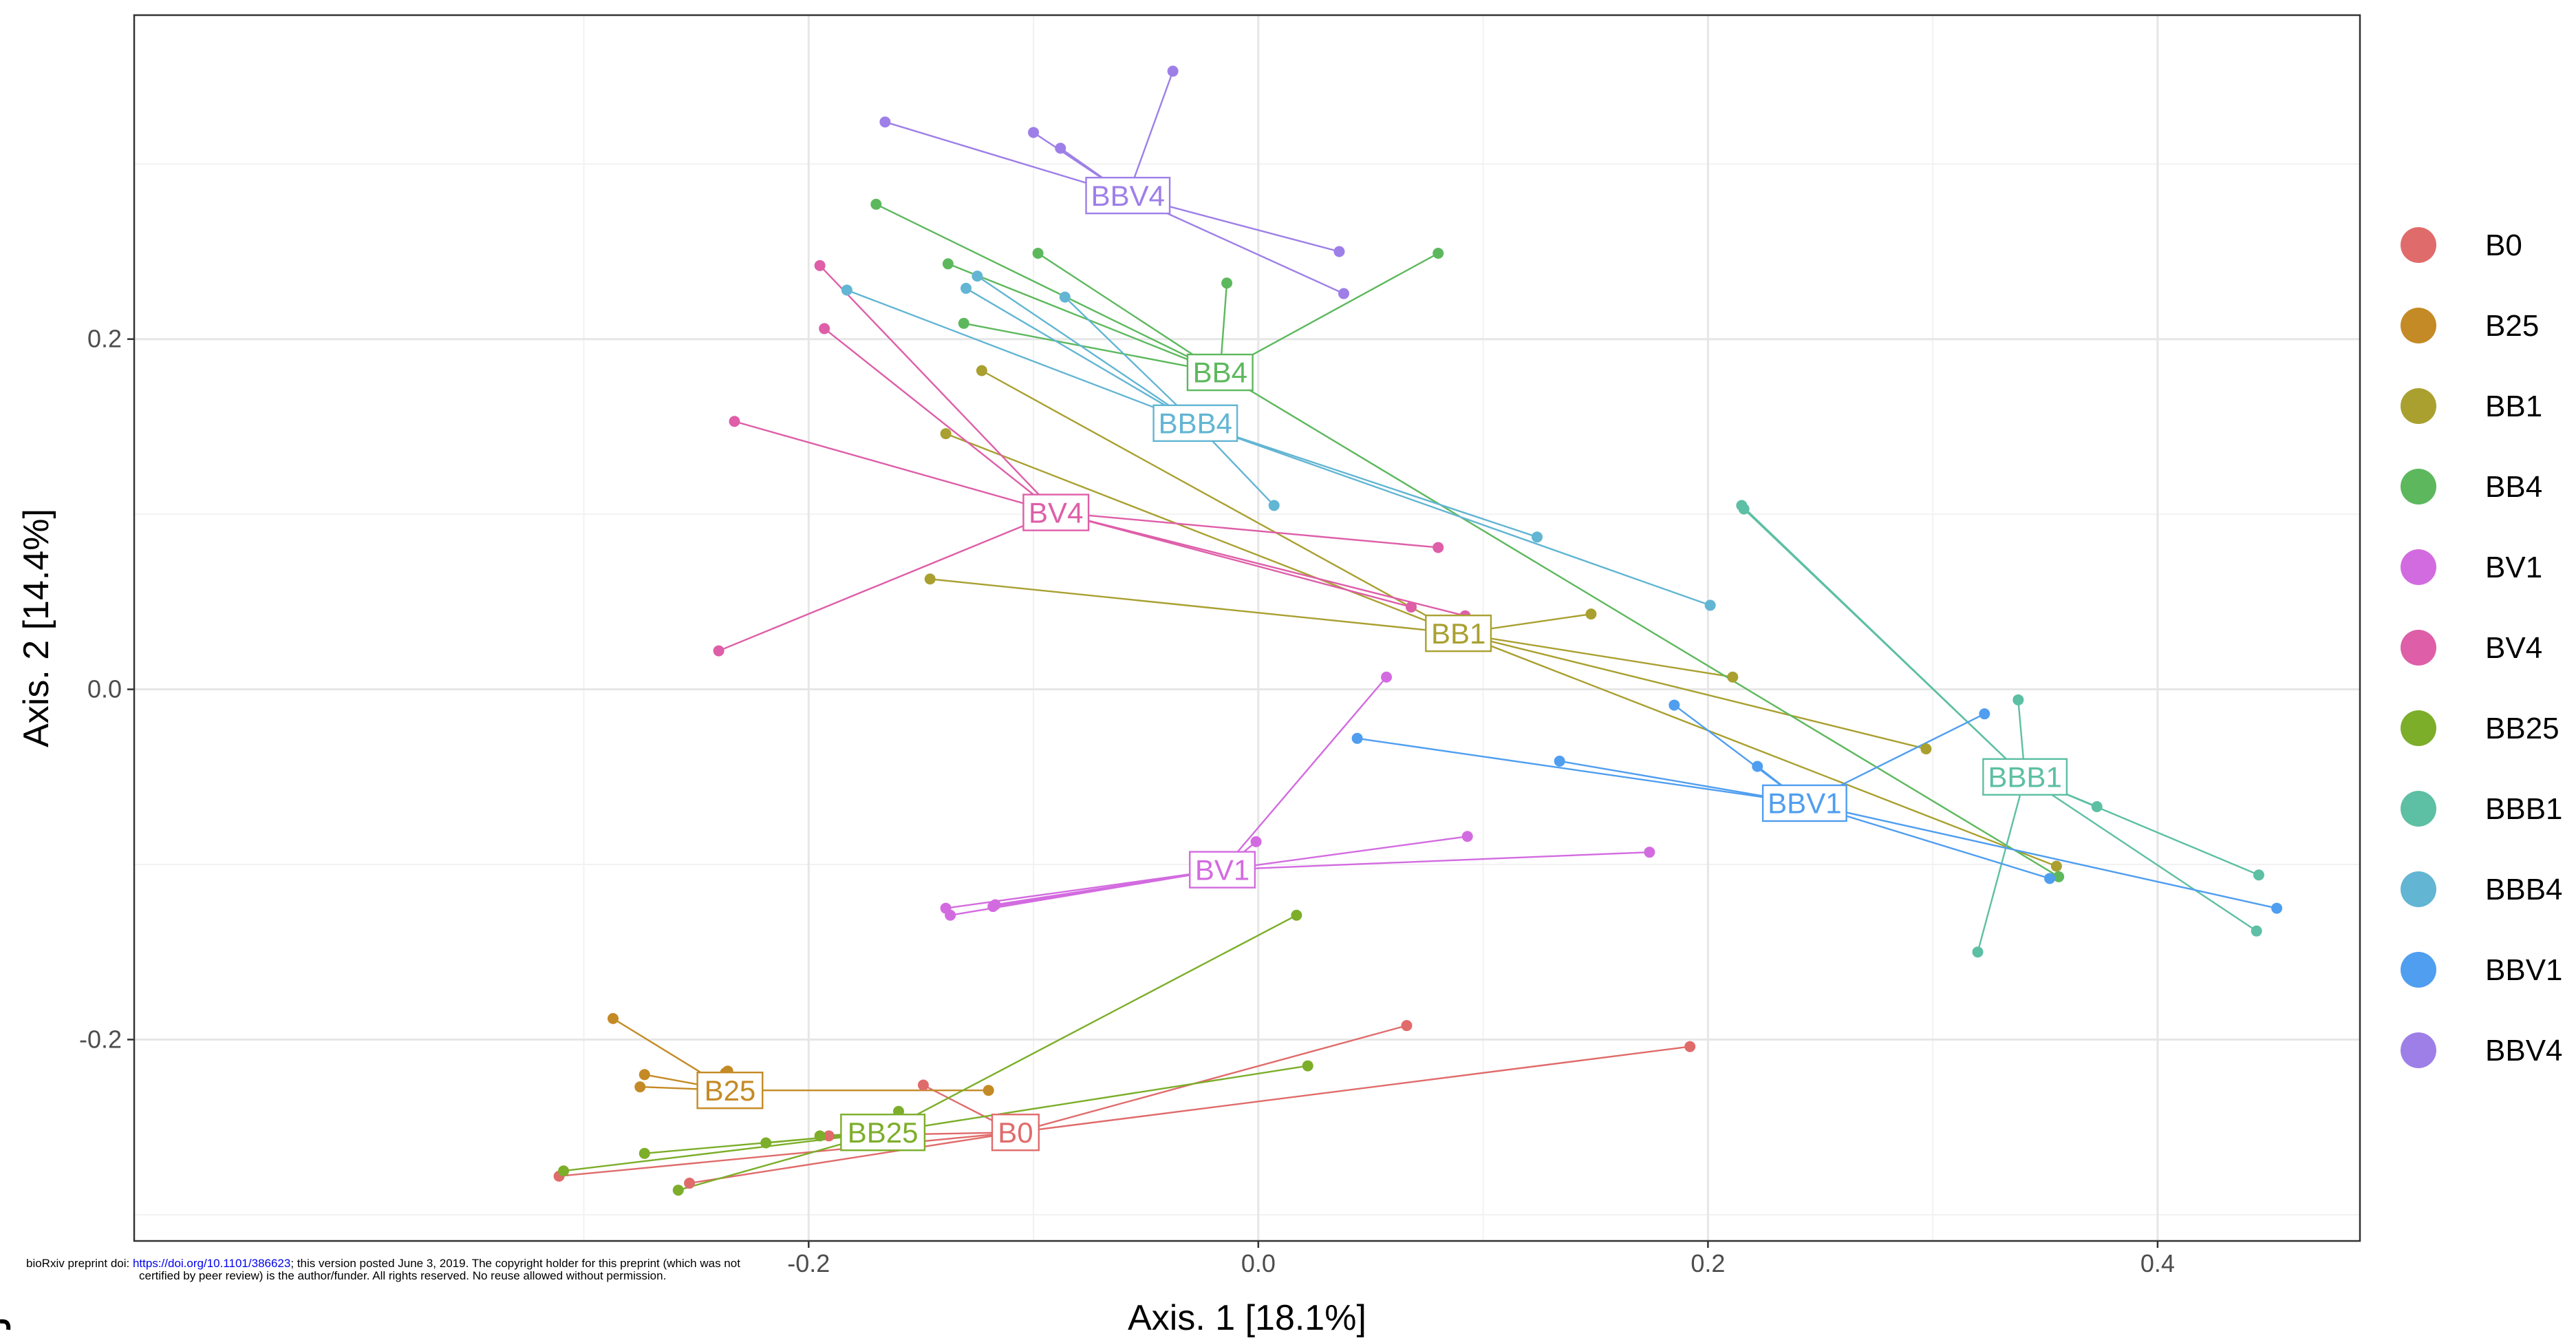 The image size is (2576, 1338). I want to click on centroid-label-bbb4: BBB4, so click(1196, 423).